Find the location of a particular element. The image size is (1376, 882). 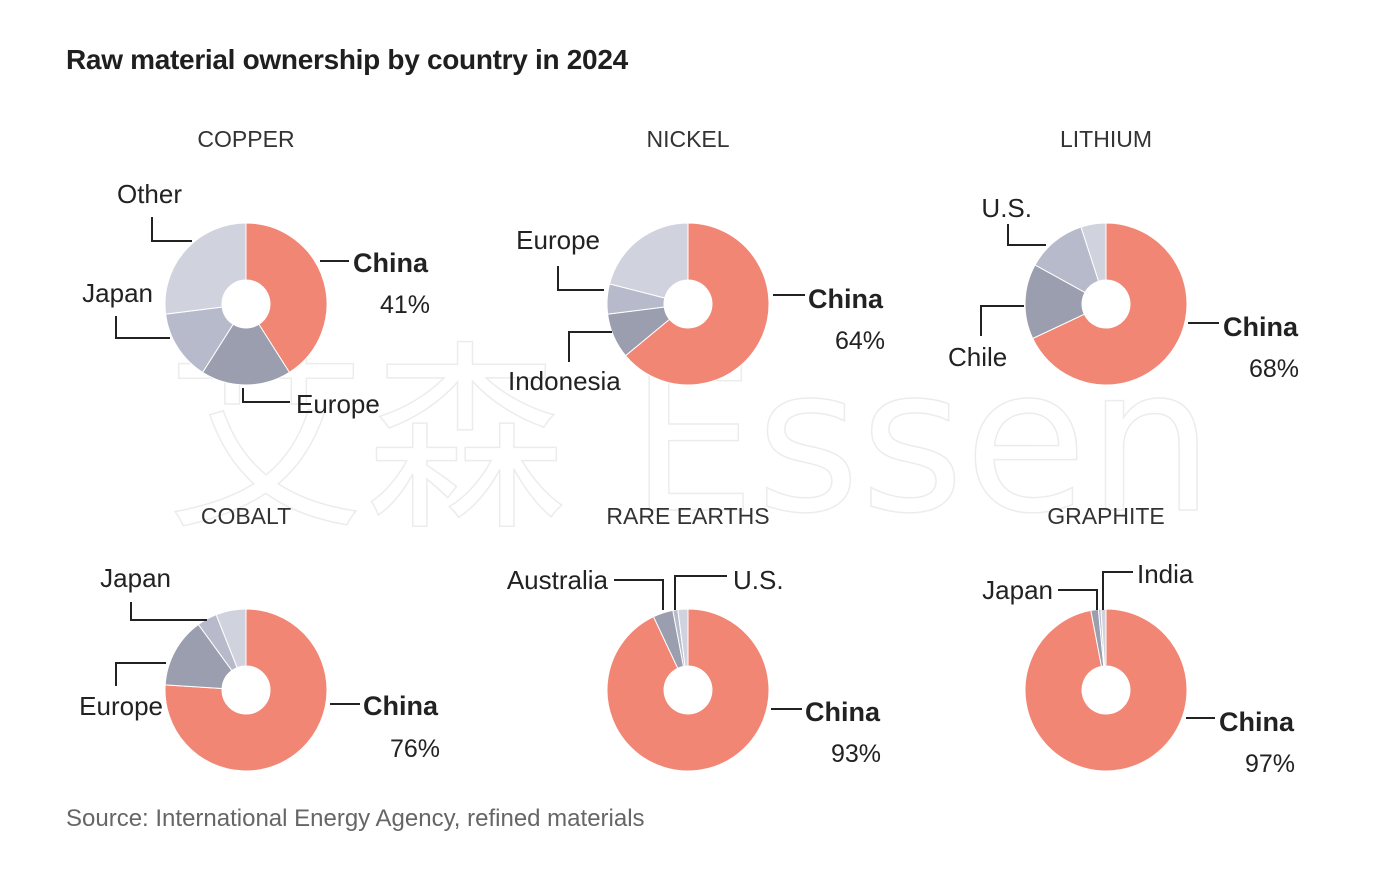

chart-title-copper: COPPER is located at coordinates (245, 139).